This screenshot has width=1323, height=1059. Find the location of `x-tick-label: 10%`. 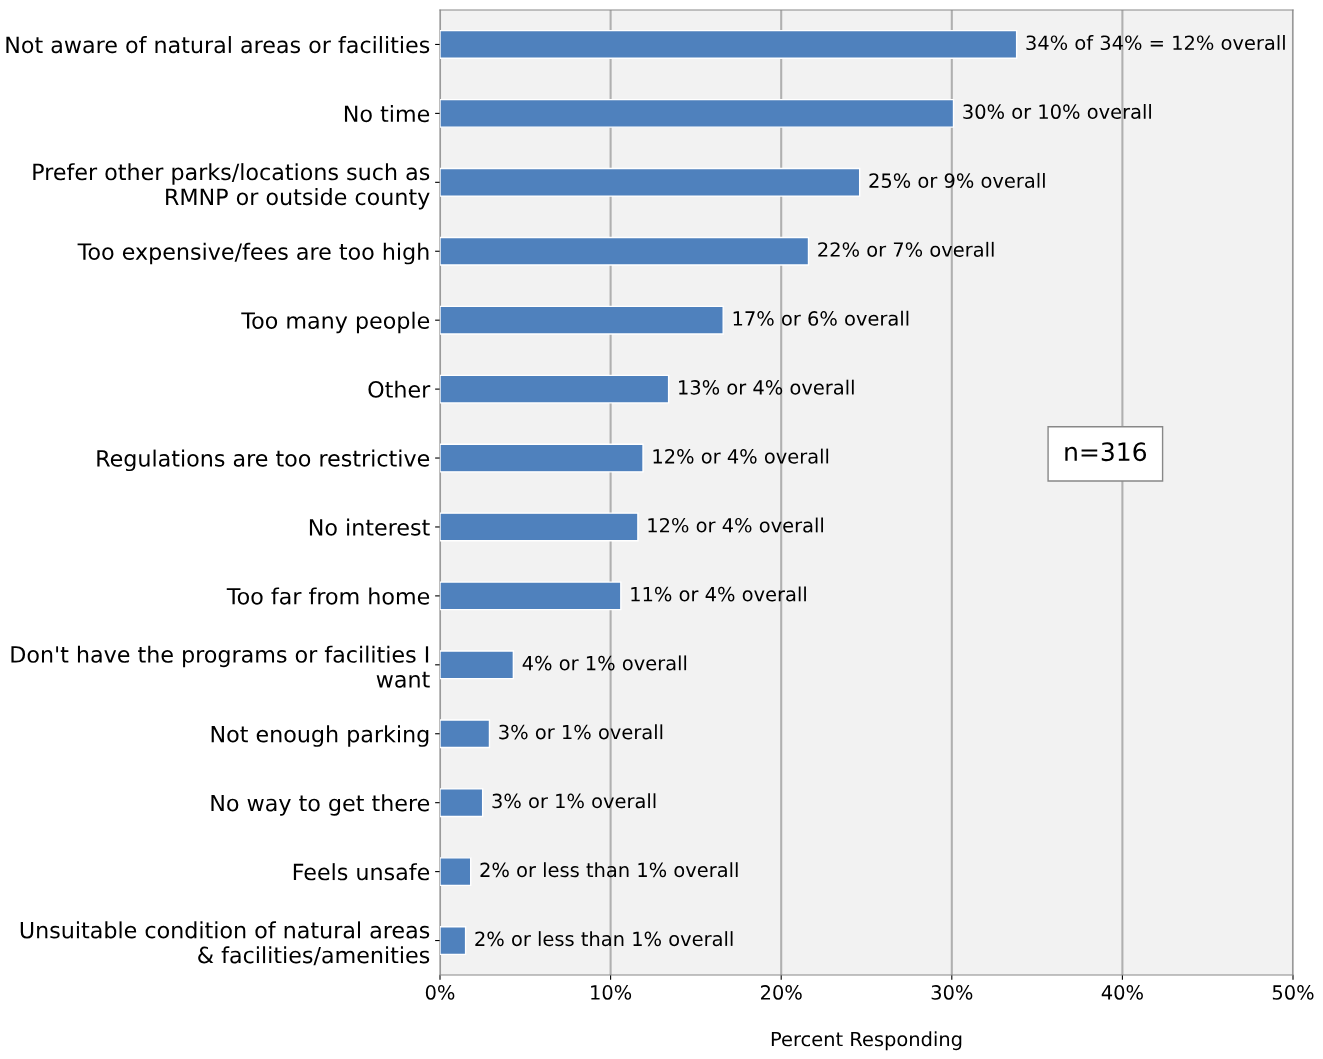

x-tick-label: 10% is located at coordinates (611, 992).